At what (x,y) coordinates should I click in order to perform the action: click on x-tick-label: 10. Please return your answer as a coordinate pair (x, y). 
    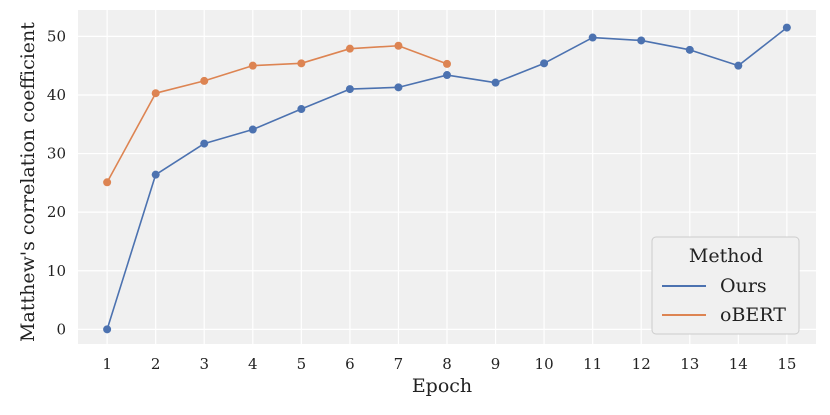
    Looking at the image, I should click on (544, 364).